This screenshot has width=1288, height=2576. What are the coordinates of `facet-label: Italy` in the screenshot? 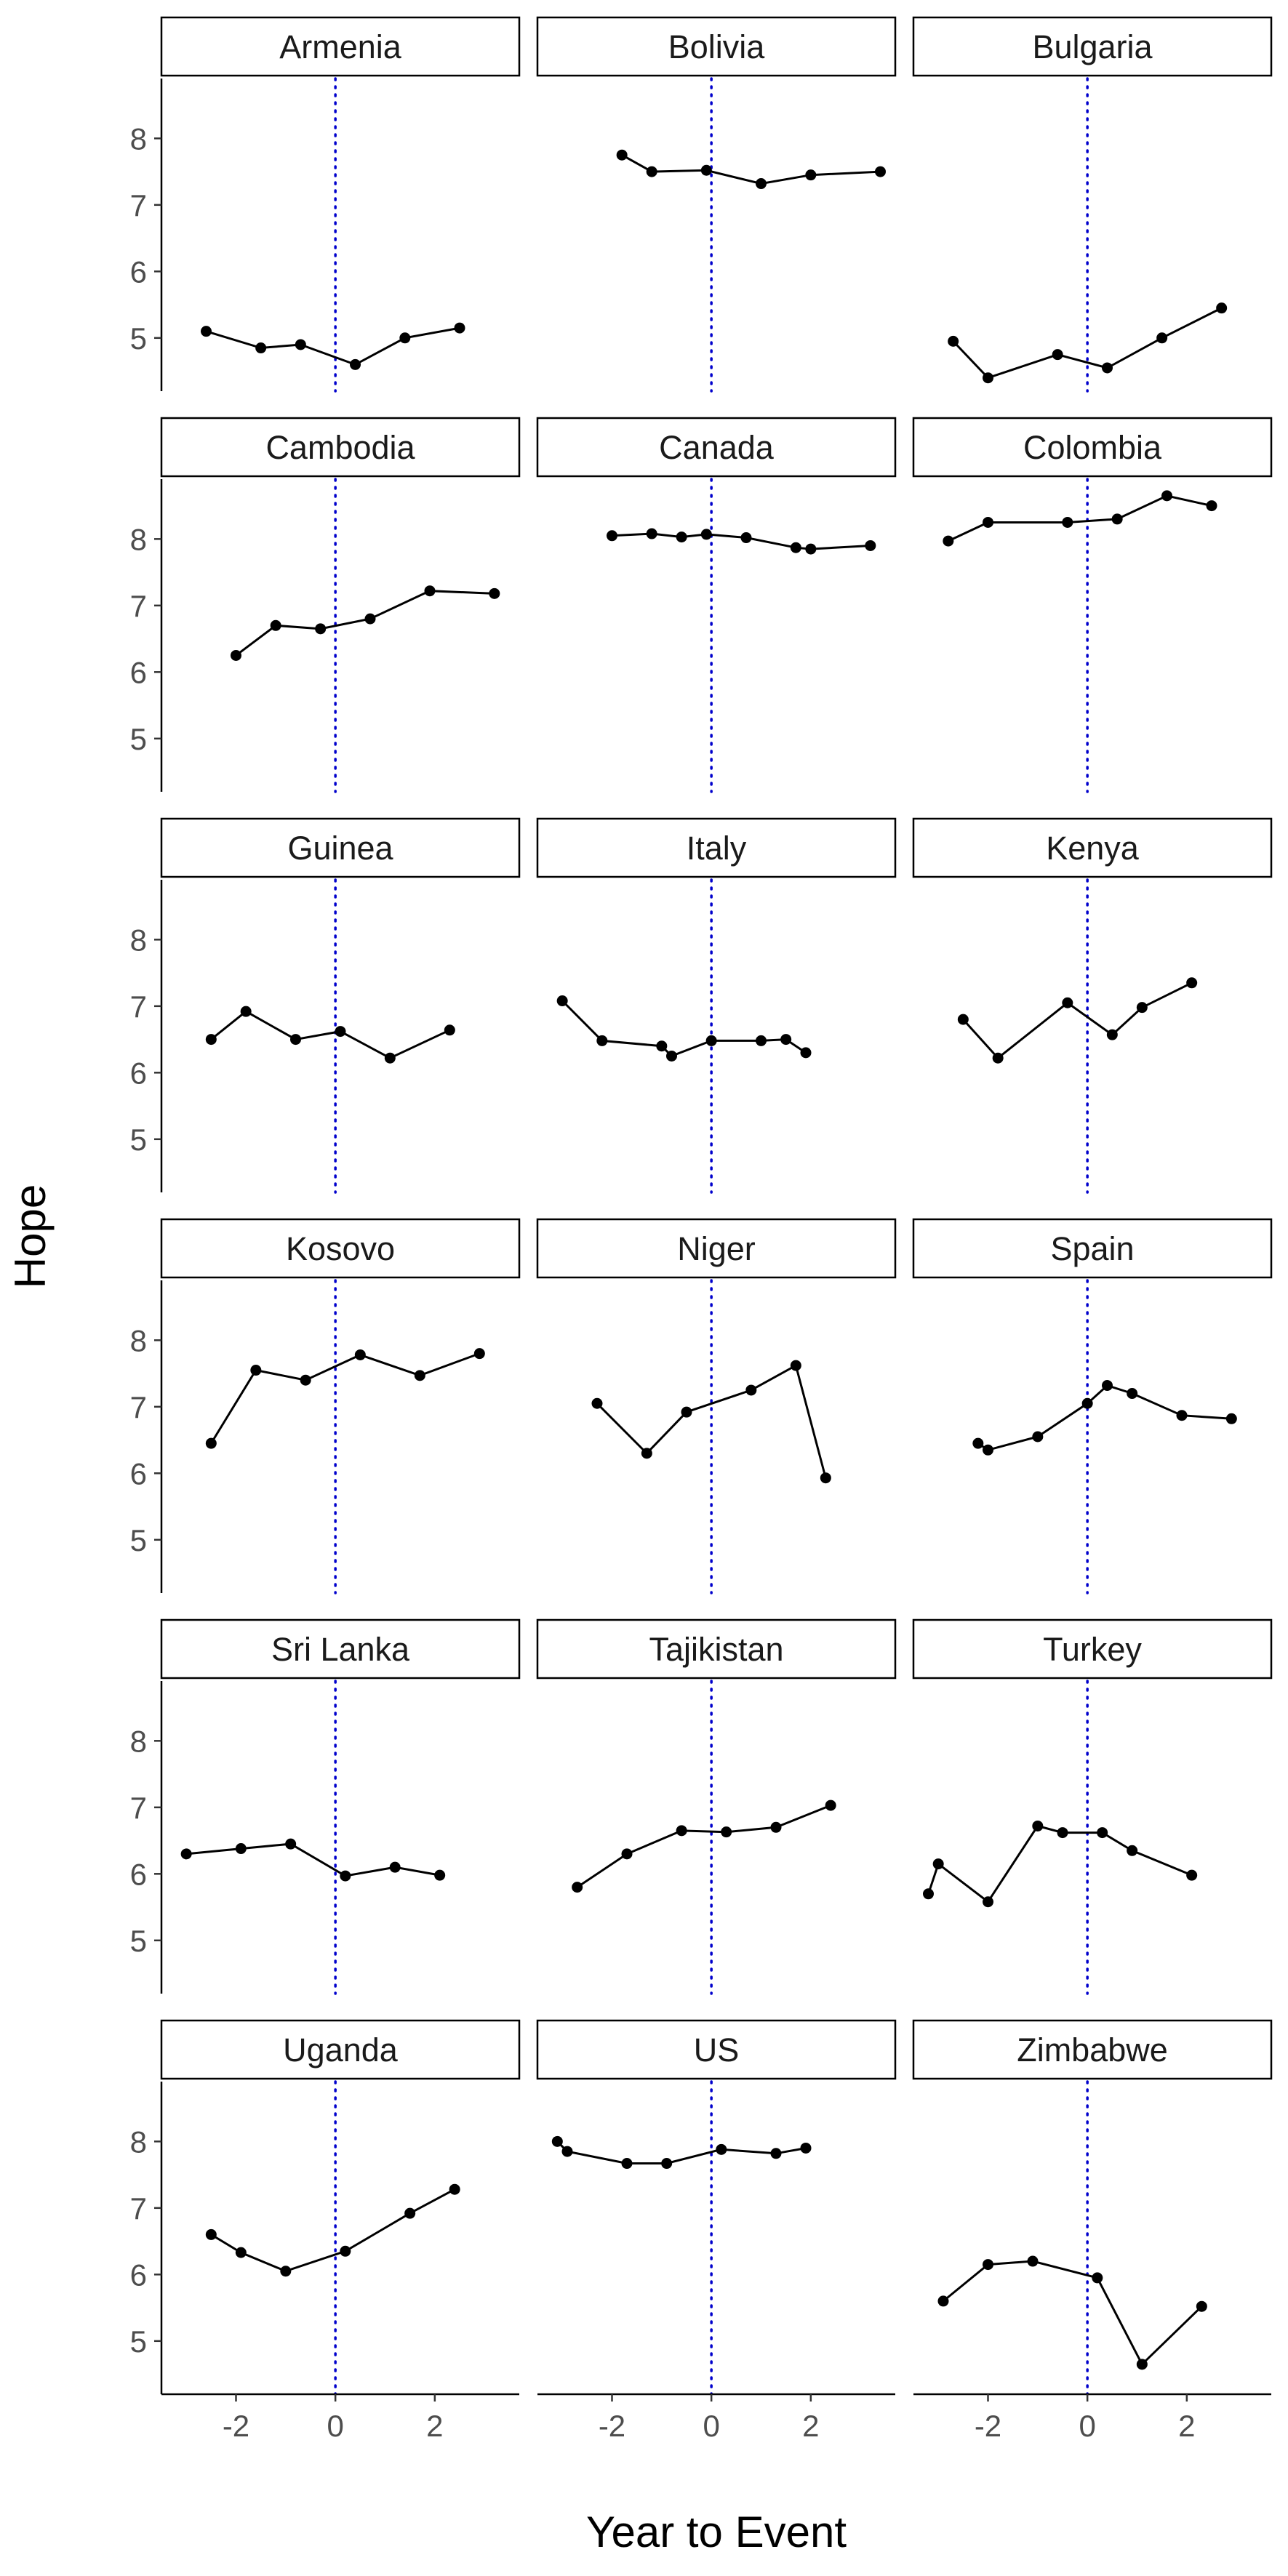 It's located at (717, 848).